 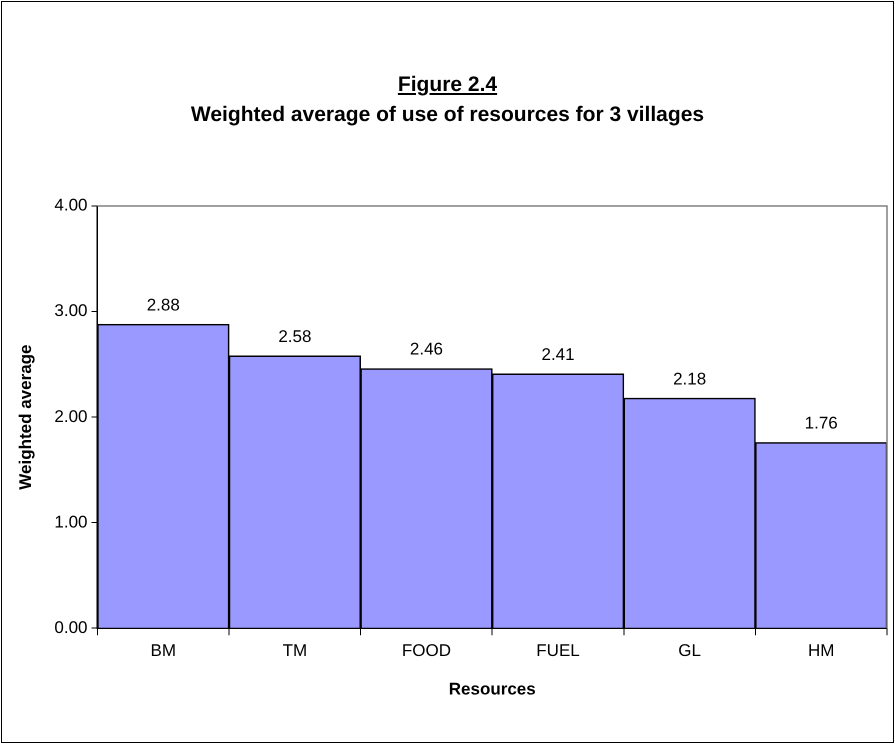 What do you see at coordinates (163, 304) in the screenshot?
I see `data-label: 2.88` at bounding box center [163, 304].